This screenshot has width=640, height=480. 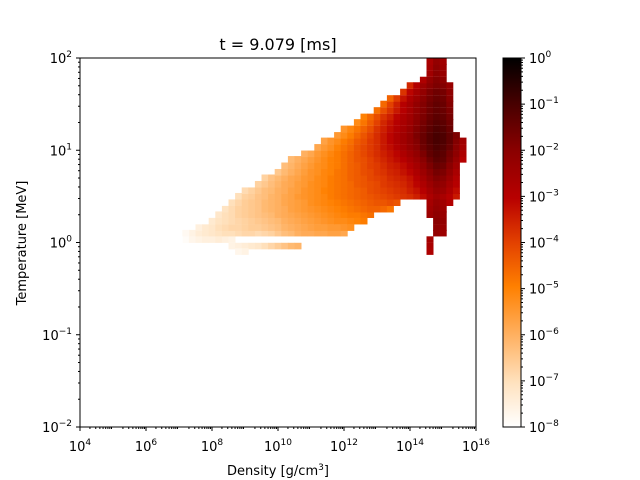 I want to click on colorbar-tick-label: 10⁻¹, so click(x=544, y=104).